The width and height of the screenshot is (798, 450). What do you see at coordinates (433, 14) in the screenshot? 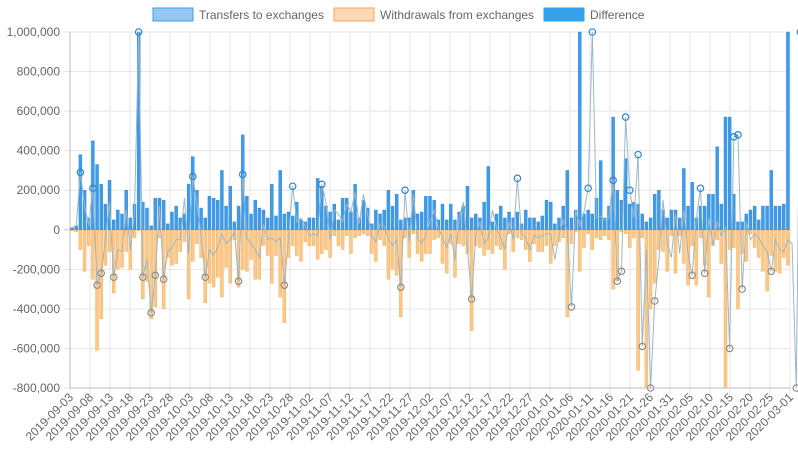
I see `legend-item-withdrawals: Withdrawals from exchanges` at bounding box center [433, 14].